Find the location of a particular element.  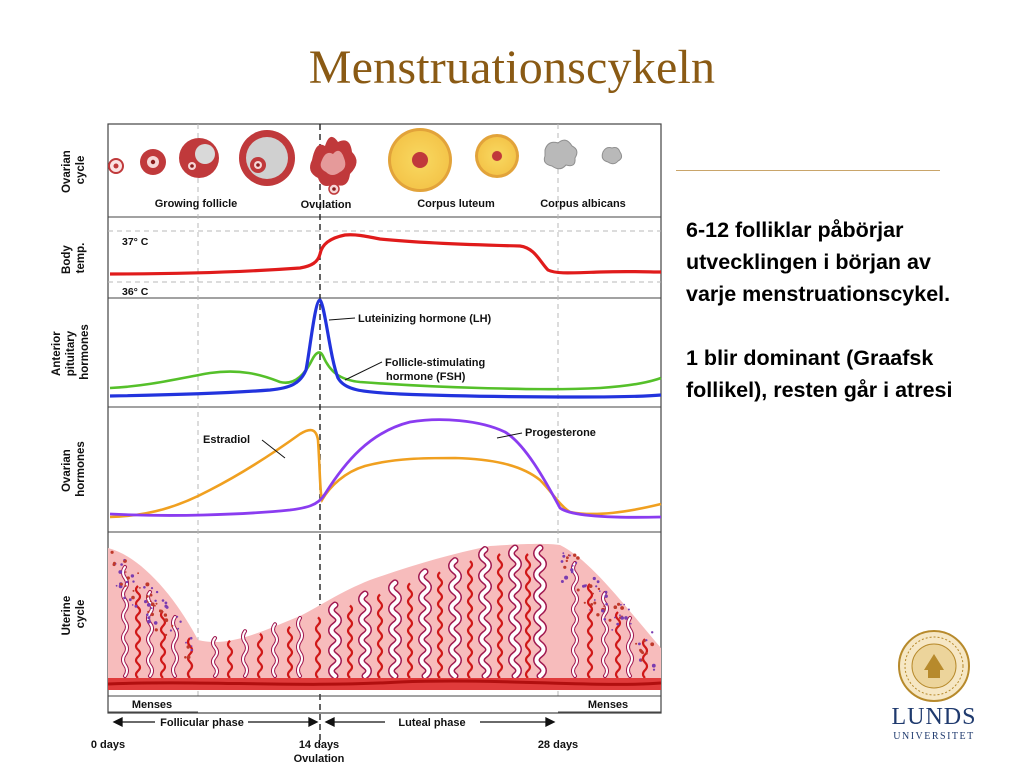

label-progesterone: Progesterone is located at coordinates (560, 433).